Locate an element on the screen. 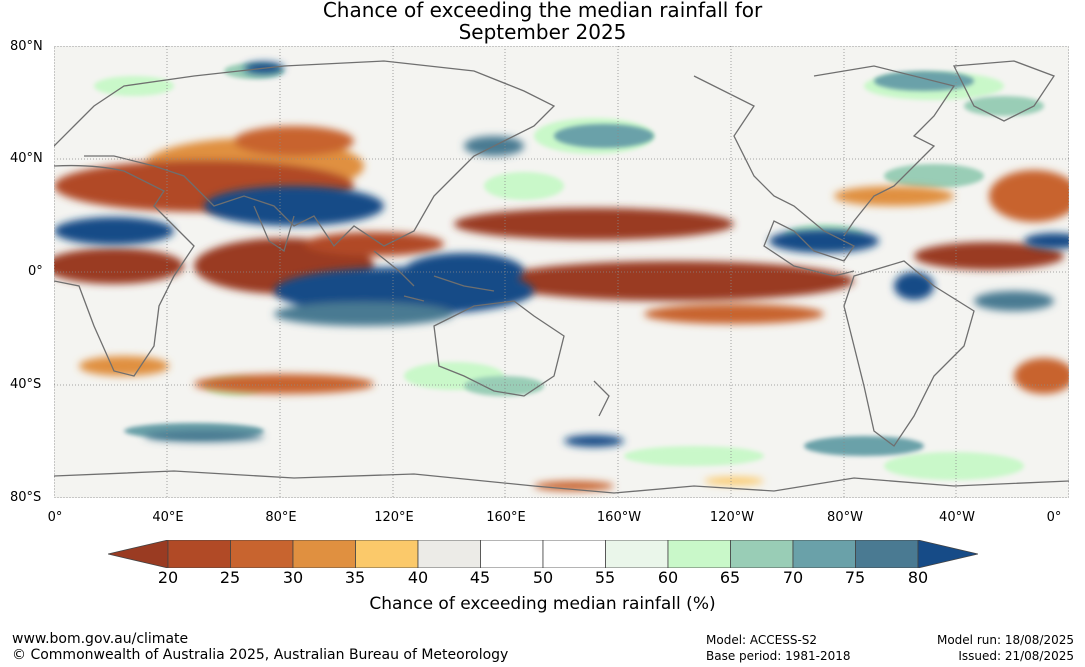  lon-label-40w: 40°W is located at coordinates (957, 517).